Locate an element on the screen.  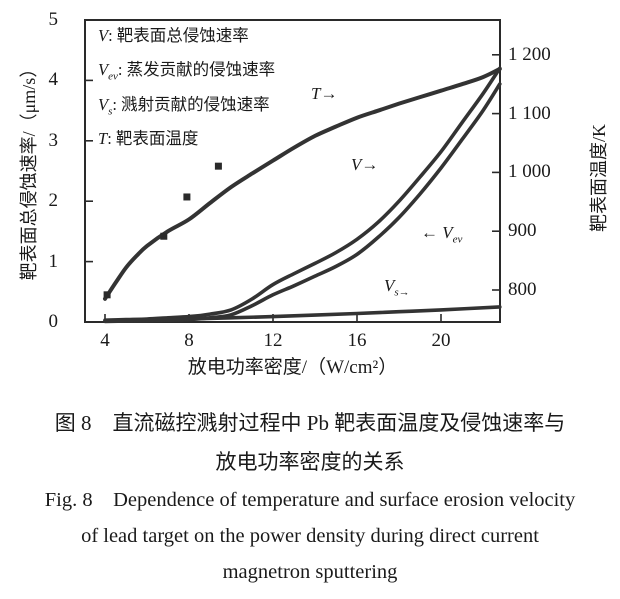
y-left-tick-label: 4 is located at coordinates (53, 80).